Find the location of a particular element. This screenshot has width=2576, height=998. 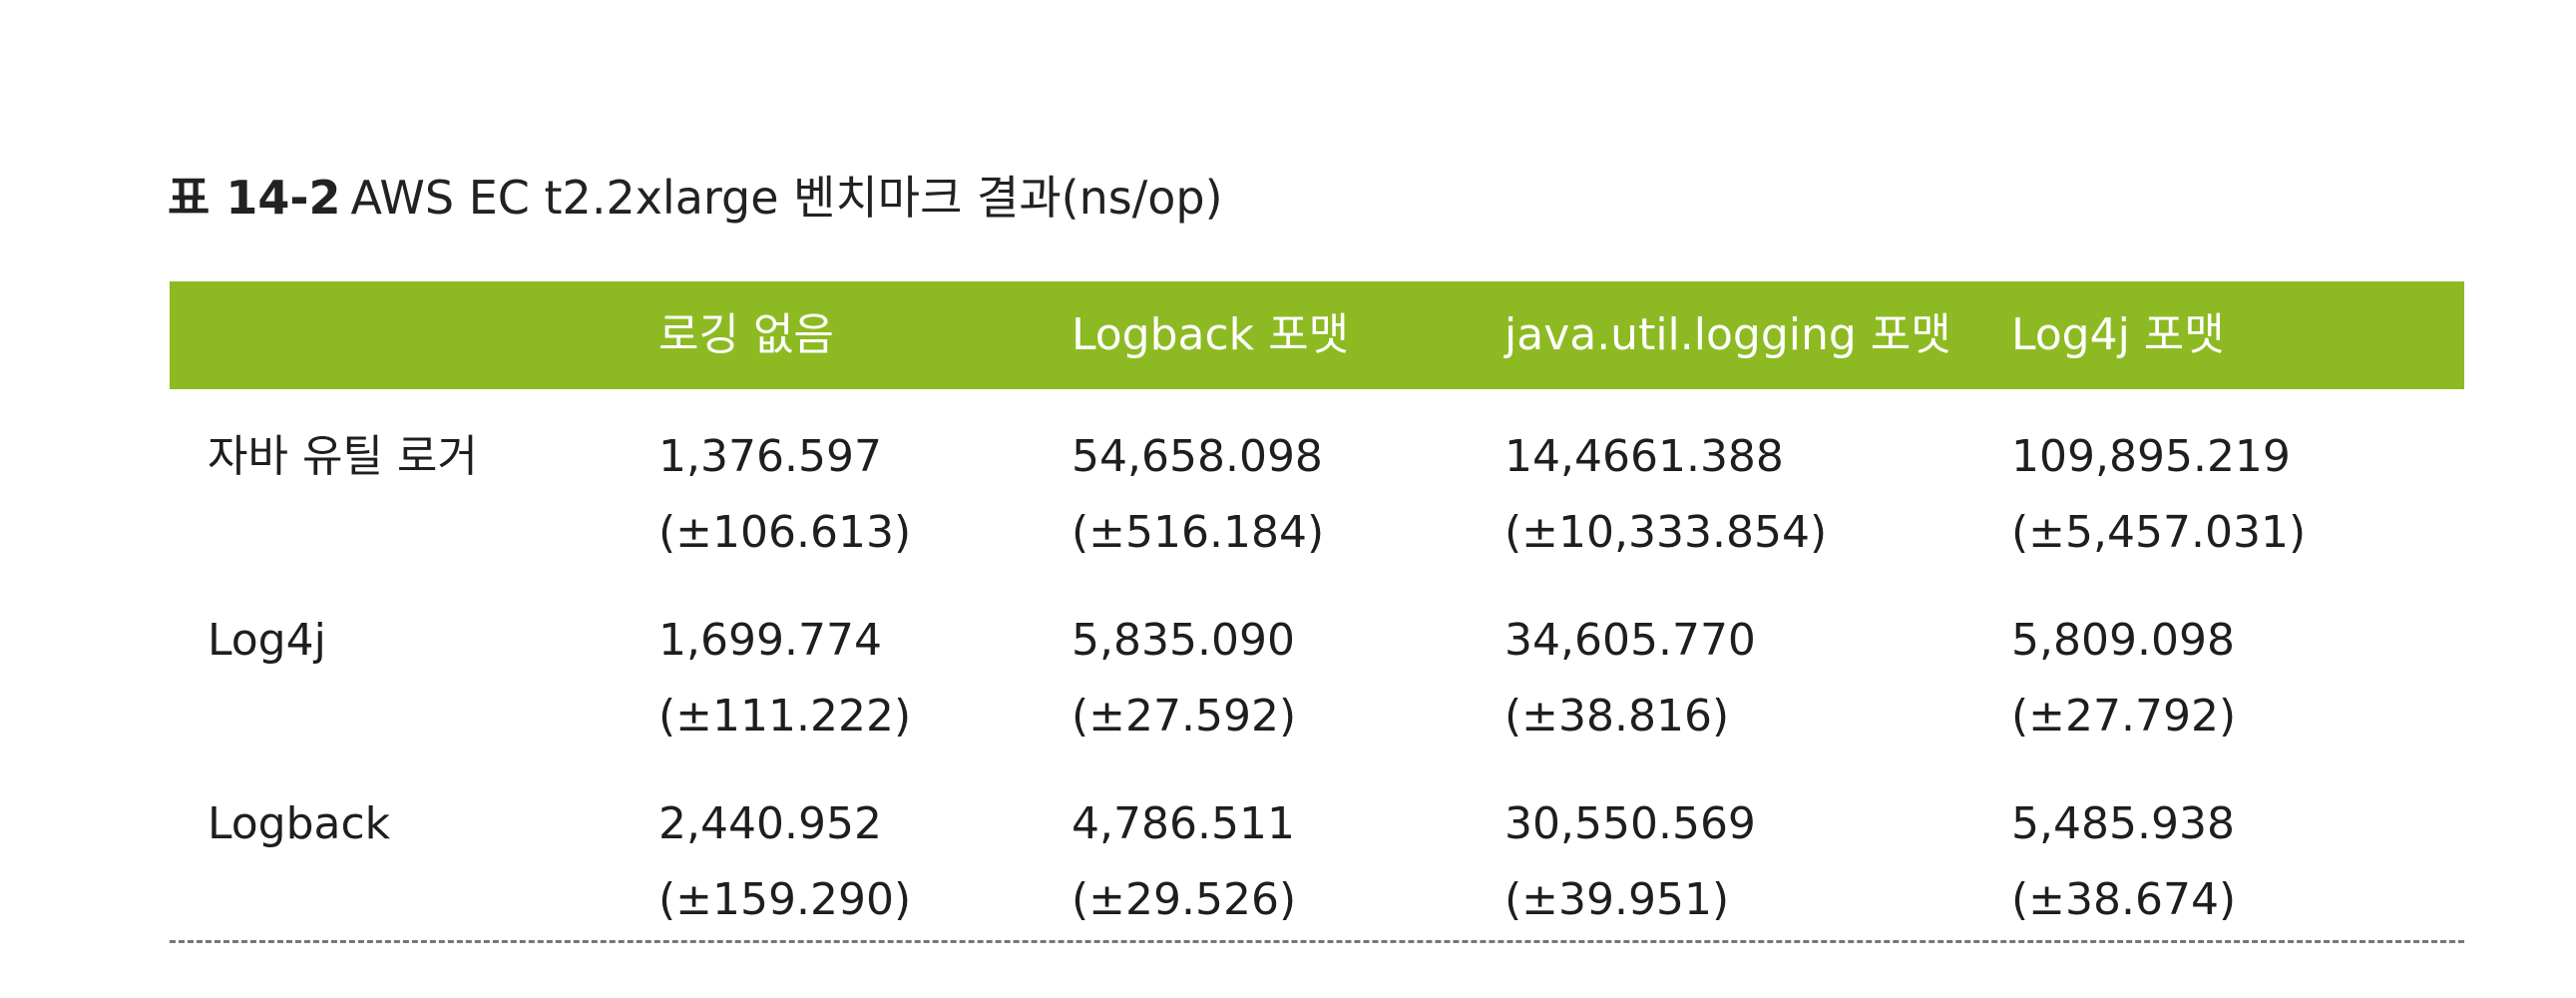

cell-value: 54,658.098 is located at coordinates (1197, 456).